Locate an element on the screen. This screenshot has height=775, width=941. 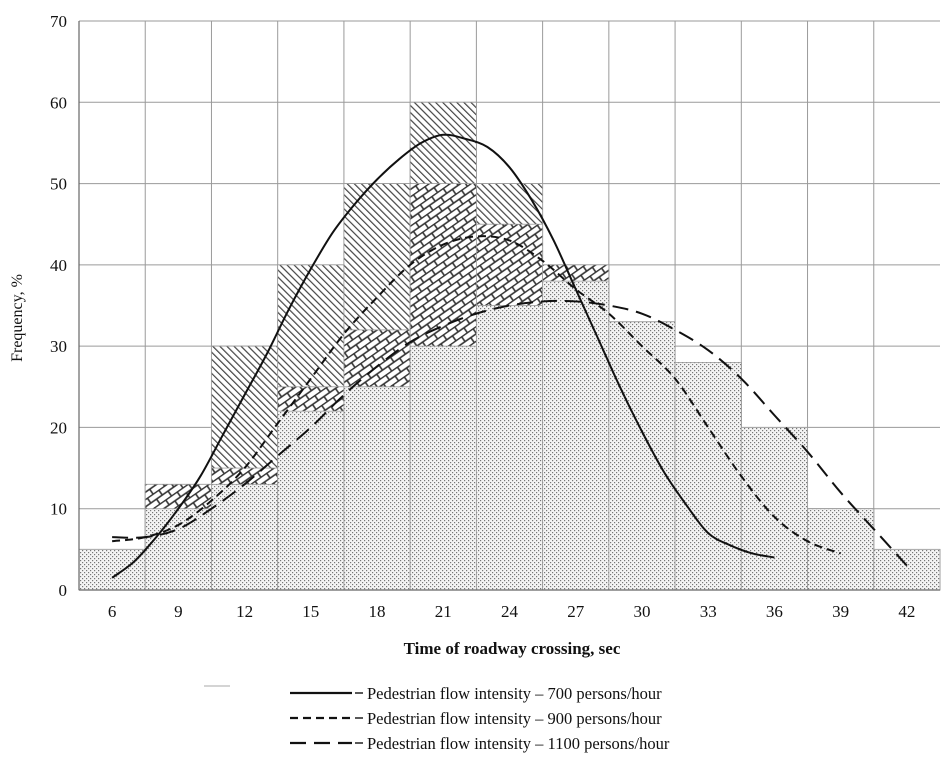
x-tick-label-6: 24 is located at coordinates (510, 611).